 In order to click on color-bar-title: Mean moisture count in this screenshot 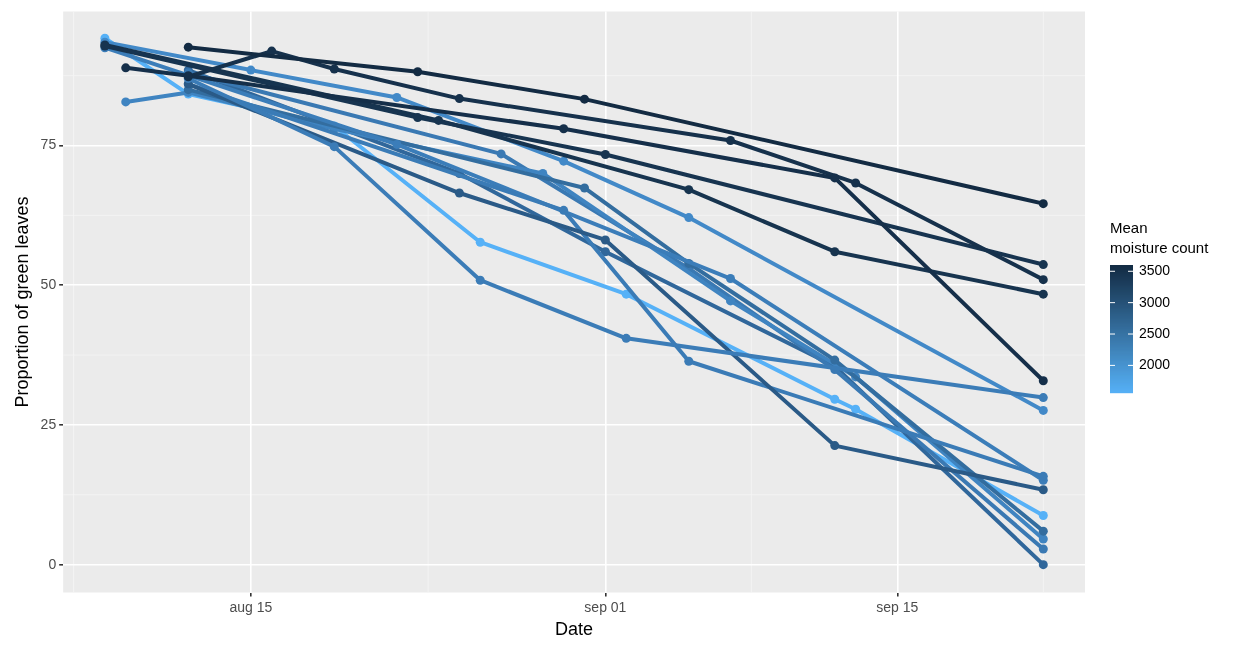, I will do `click(1160, 237)`.